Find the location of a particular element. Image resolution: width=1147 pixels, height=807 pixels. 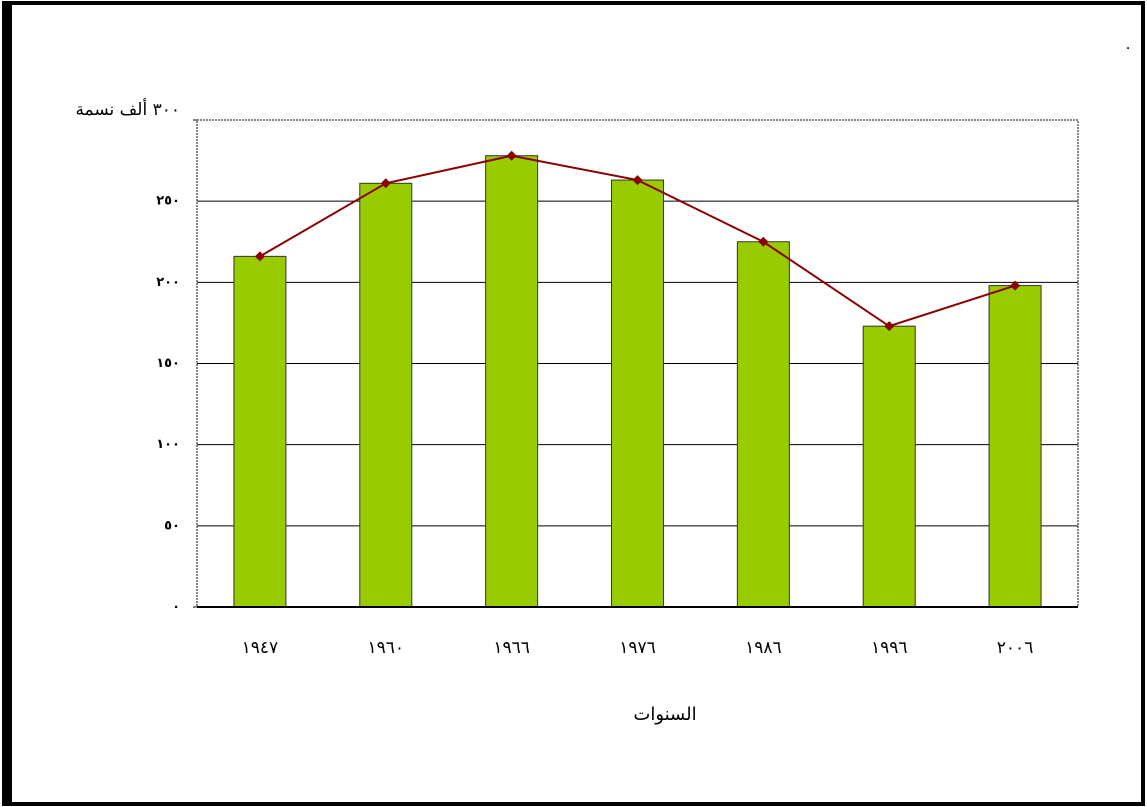

x-axis-label: السنوات is located at coordinates (664, 714).